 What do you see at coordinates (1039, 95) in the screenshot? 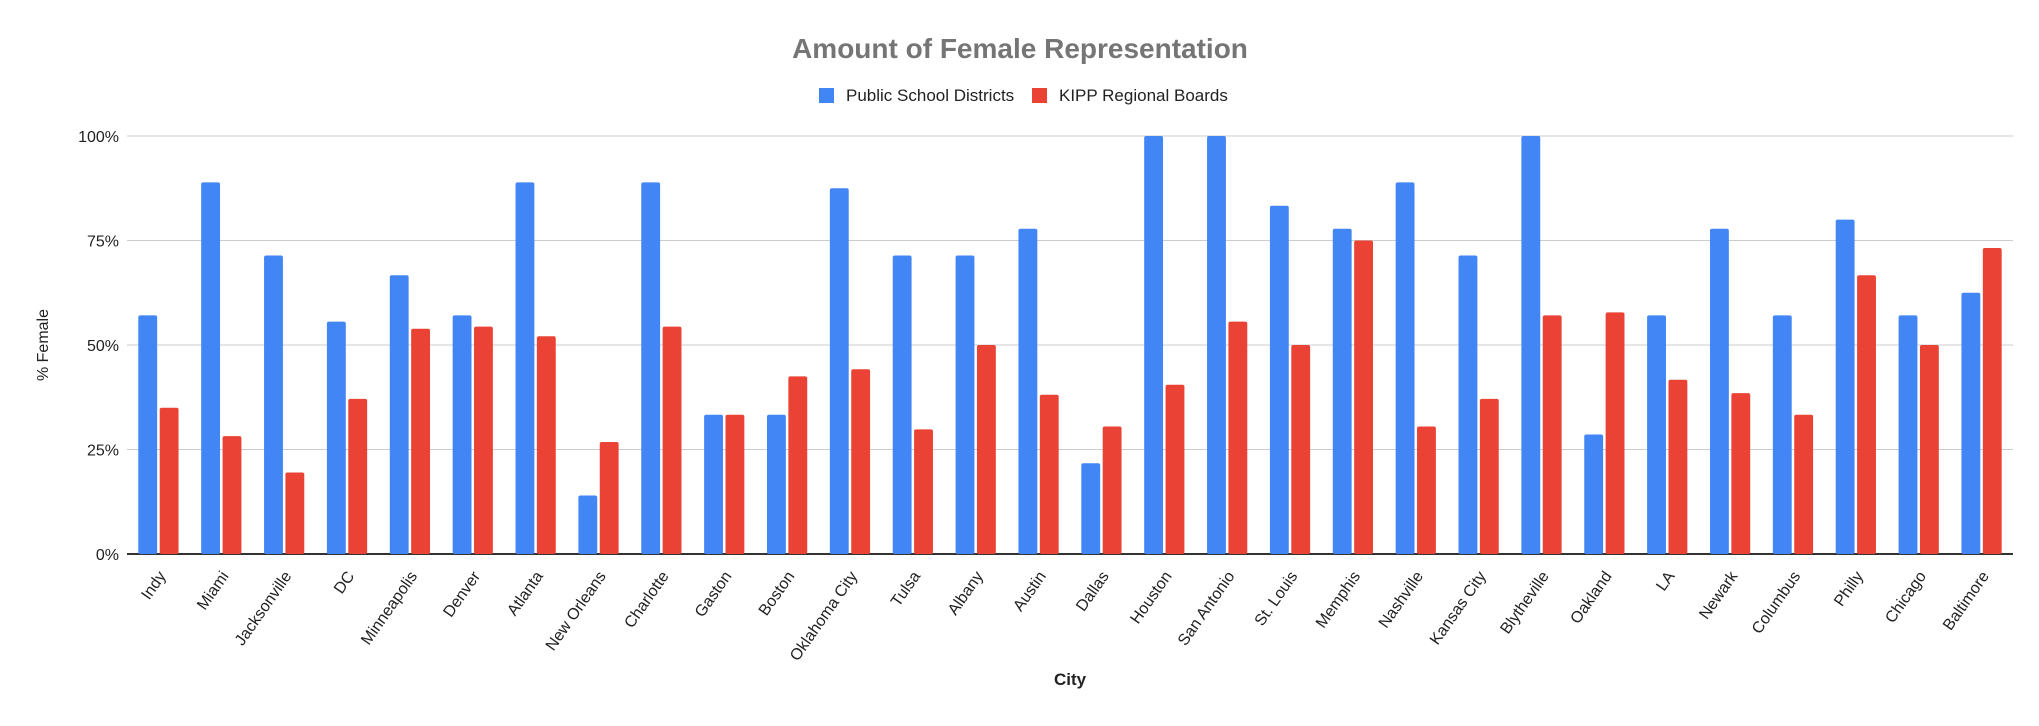
I see `legend-swatch-kipp` at bounding box center [1039, 95].